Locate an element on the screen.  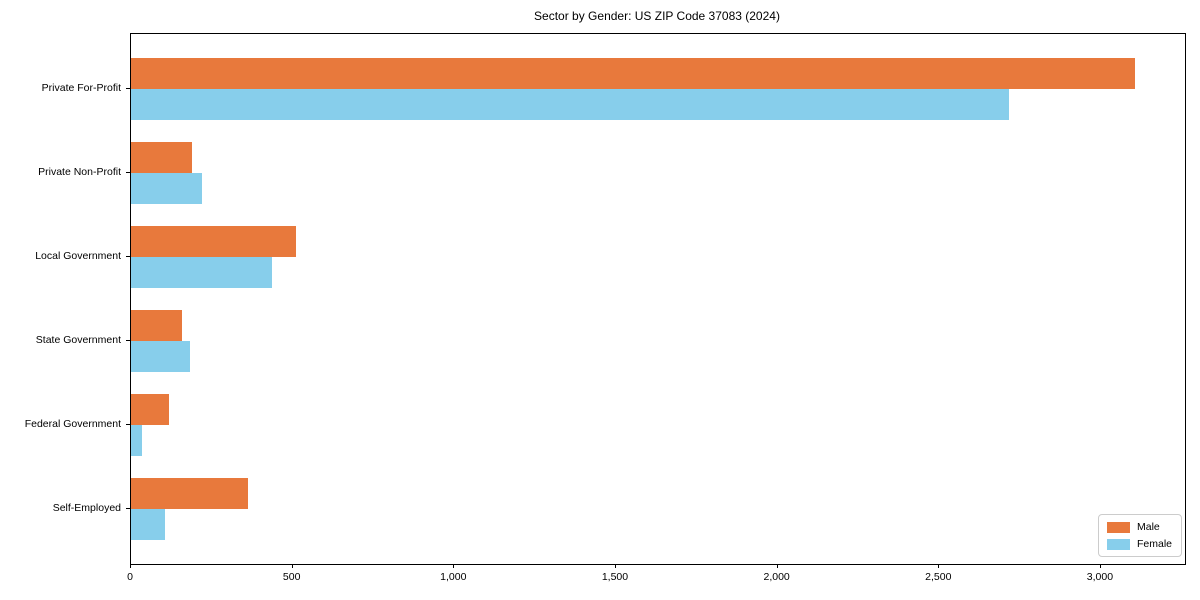
x-tick-label-500: 500 is located at coordinates (291, 577).